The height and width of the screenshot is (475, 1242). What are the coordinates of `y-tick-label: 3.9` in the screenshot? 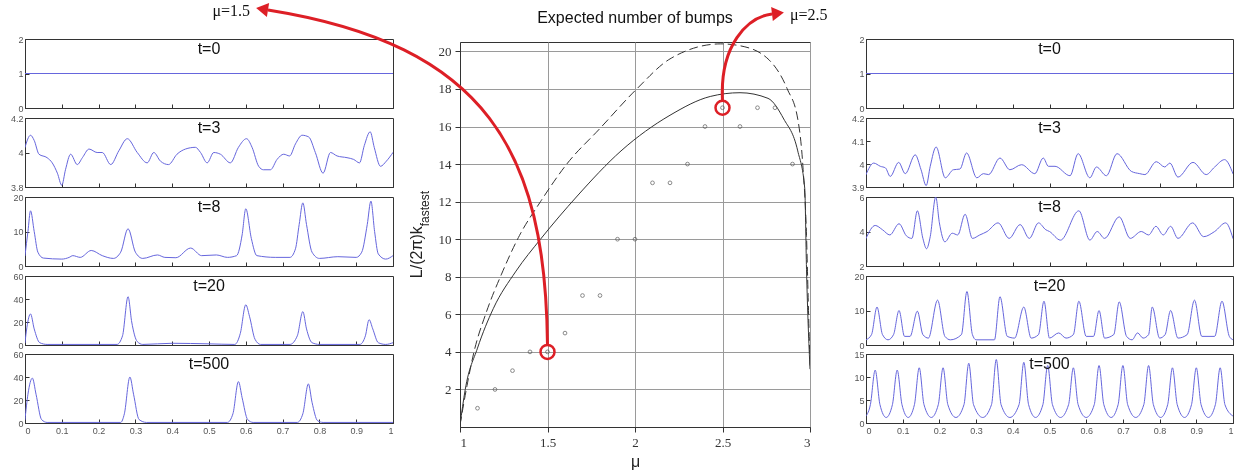 It's located at (858, 187).